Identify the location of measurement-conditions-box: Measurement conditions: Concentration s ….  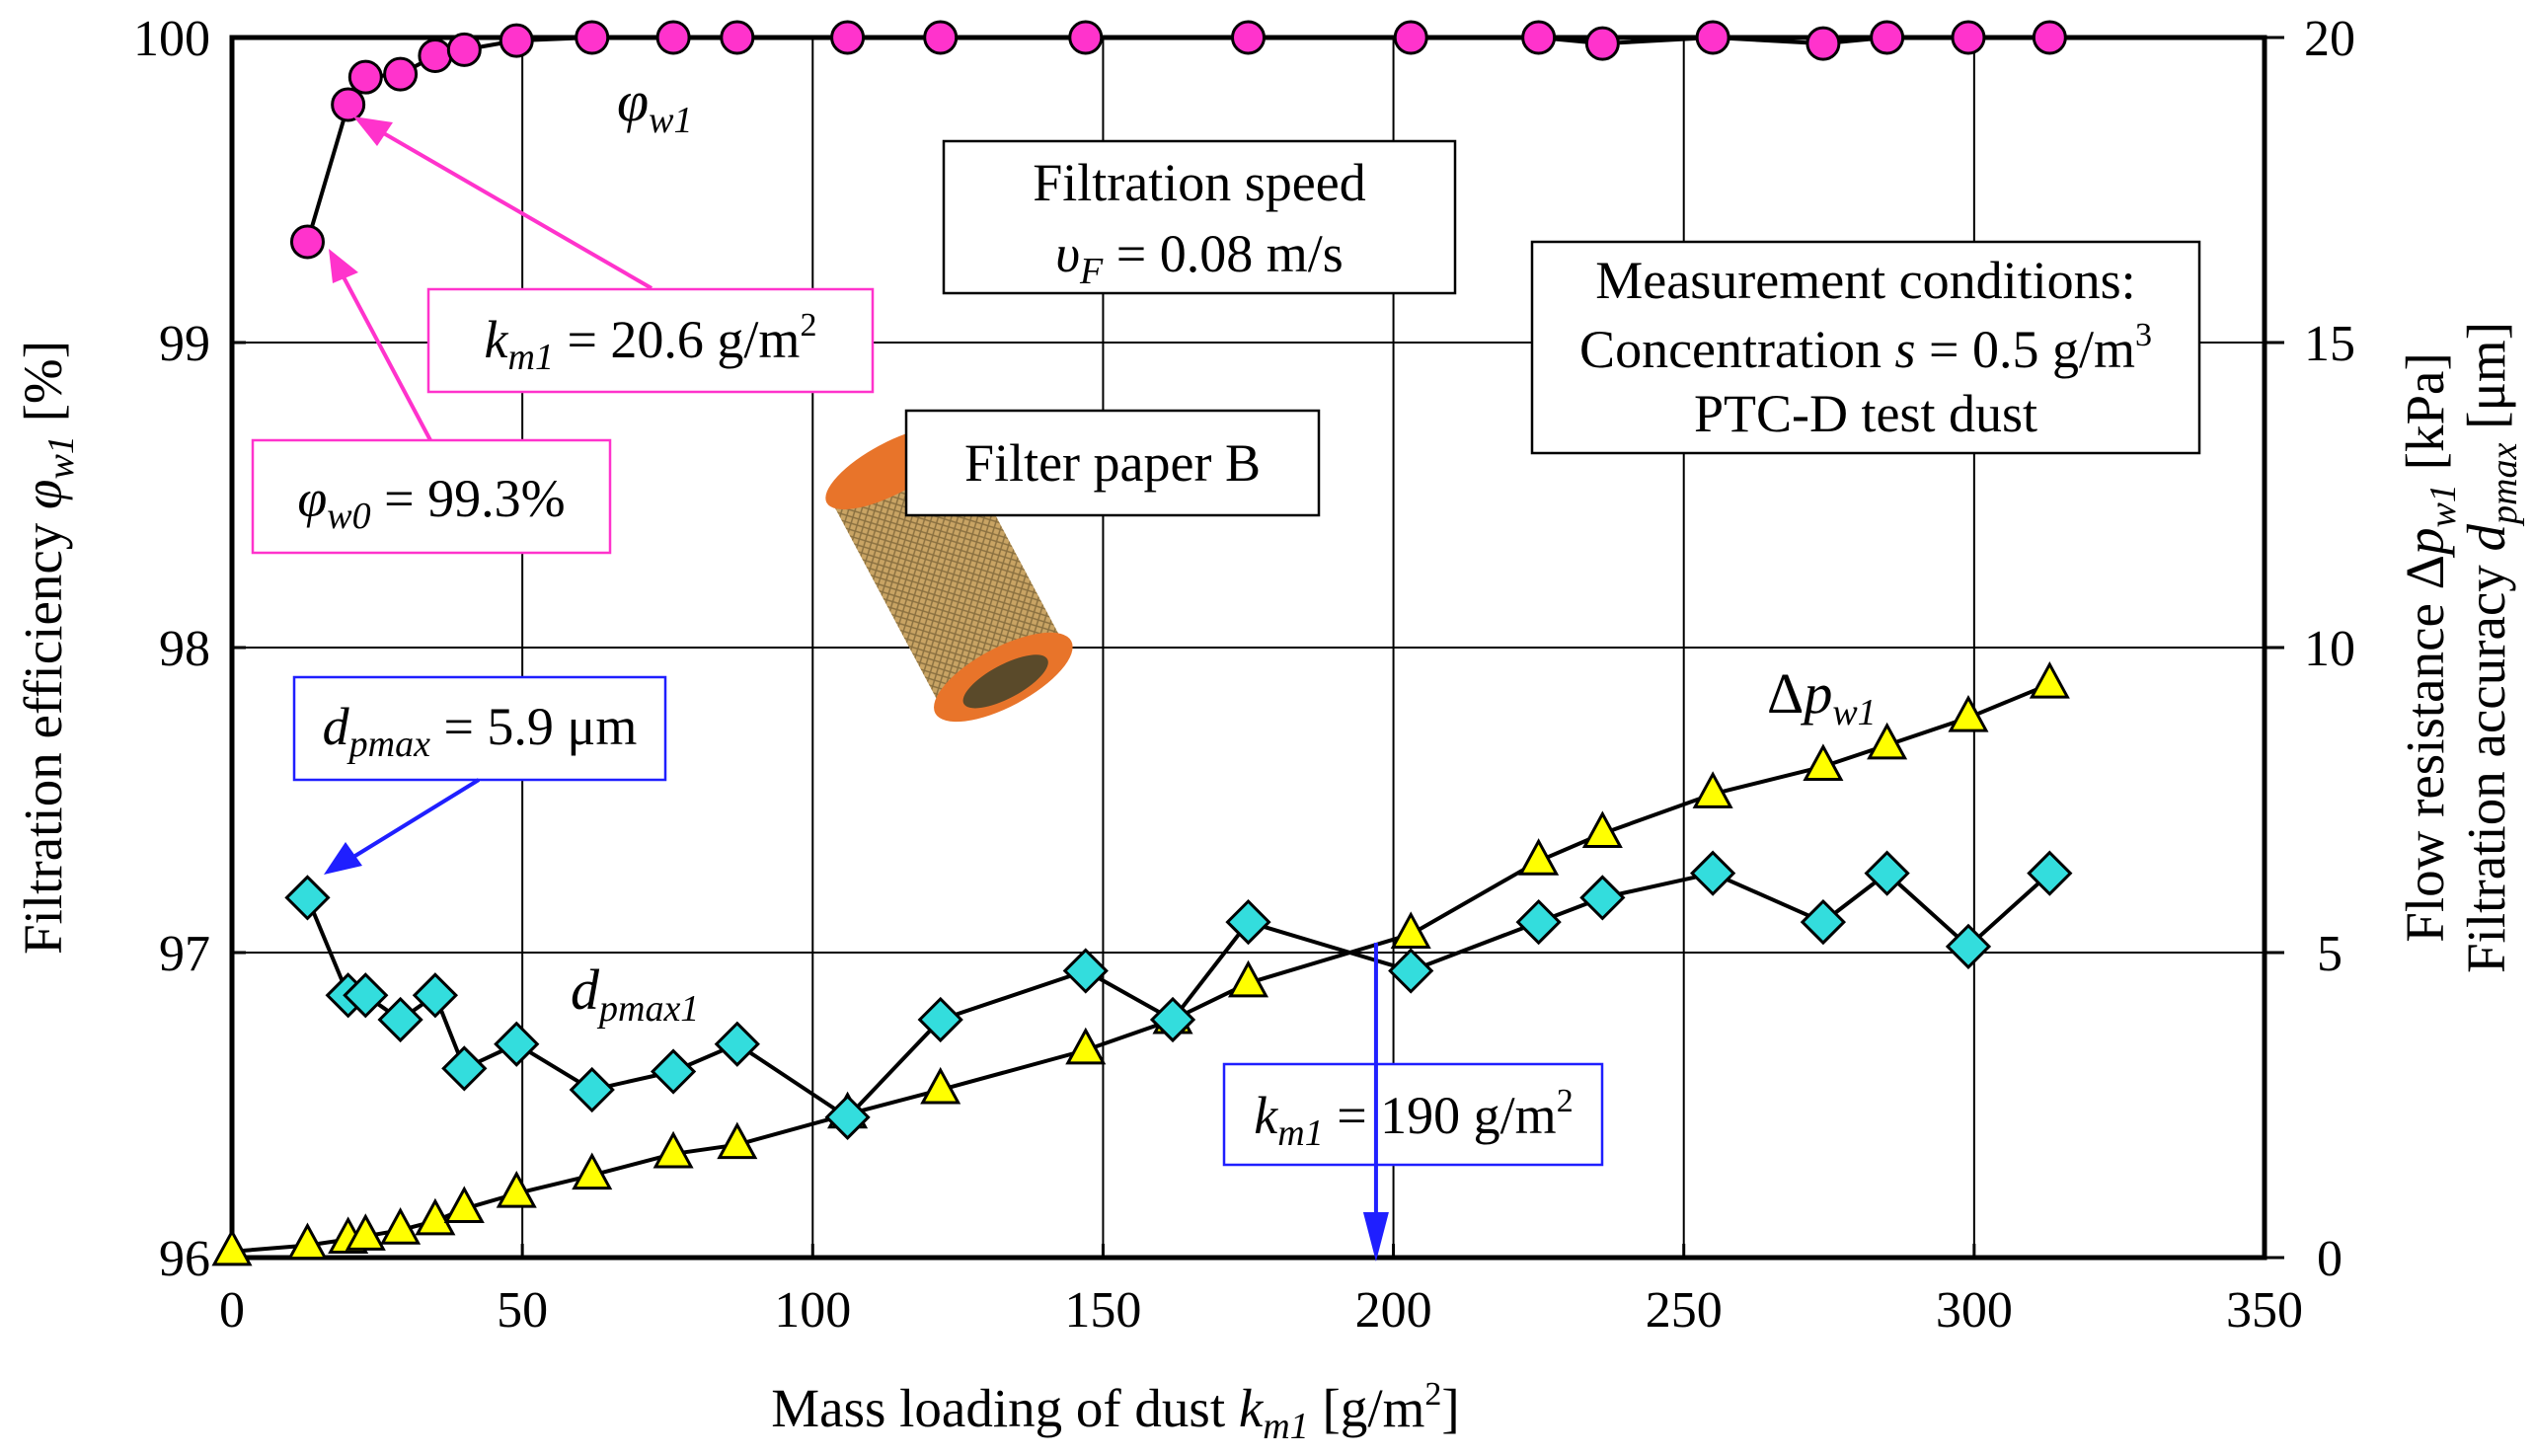
(1865, 347).